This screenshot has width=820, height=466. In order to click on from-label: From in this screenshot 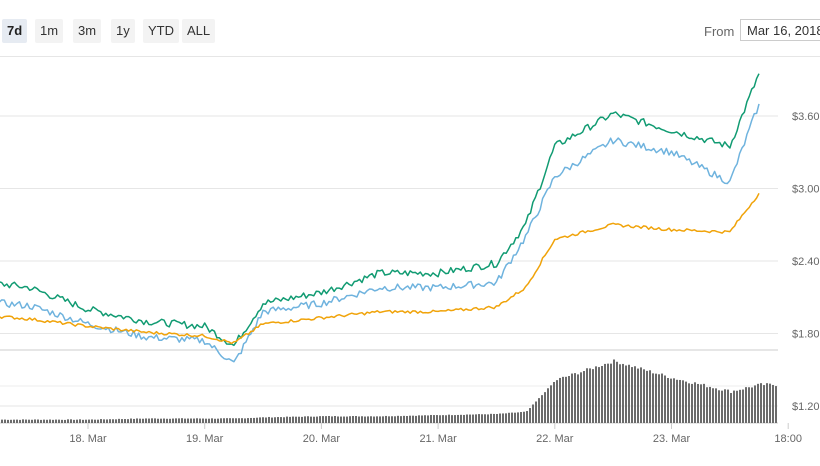, I will do `click(719, 31)`.